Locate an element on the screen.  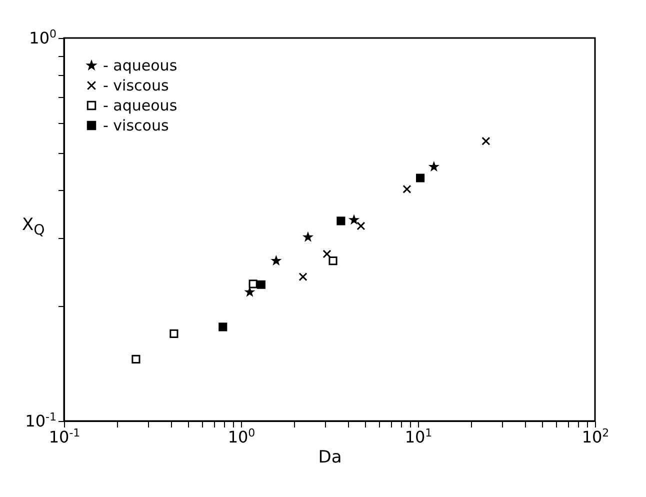
y-axis-title: X$_{Q}$ is located at coordinates (33, 226).